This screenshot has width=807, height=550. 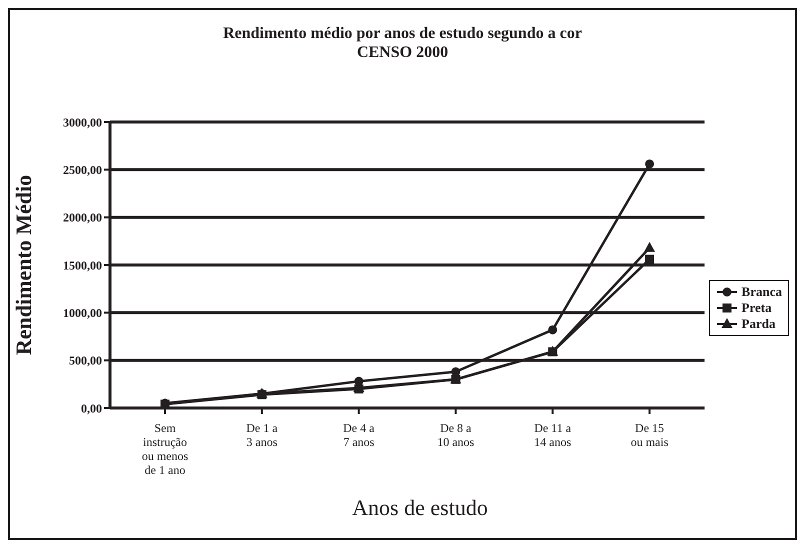 I want to click on x-tick-label: De 1 a 3 anos, so click(x=262, y=435).